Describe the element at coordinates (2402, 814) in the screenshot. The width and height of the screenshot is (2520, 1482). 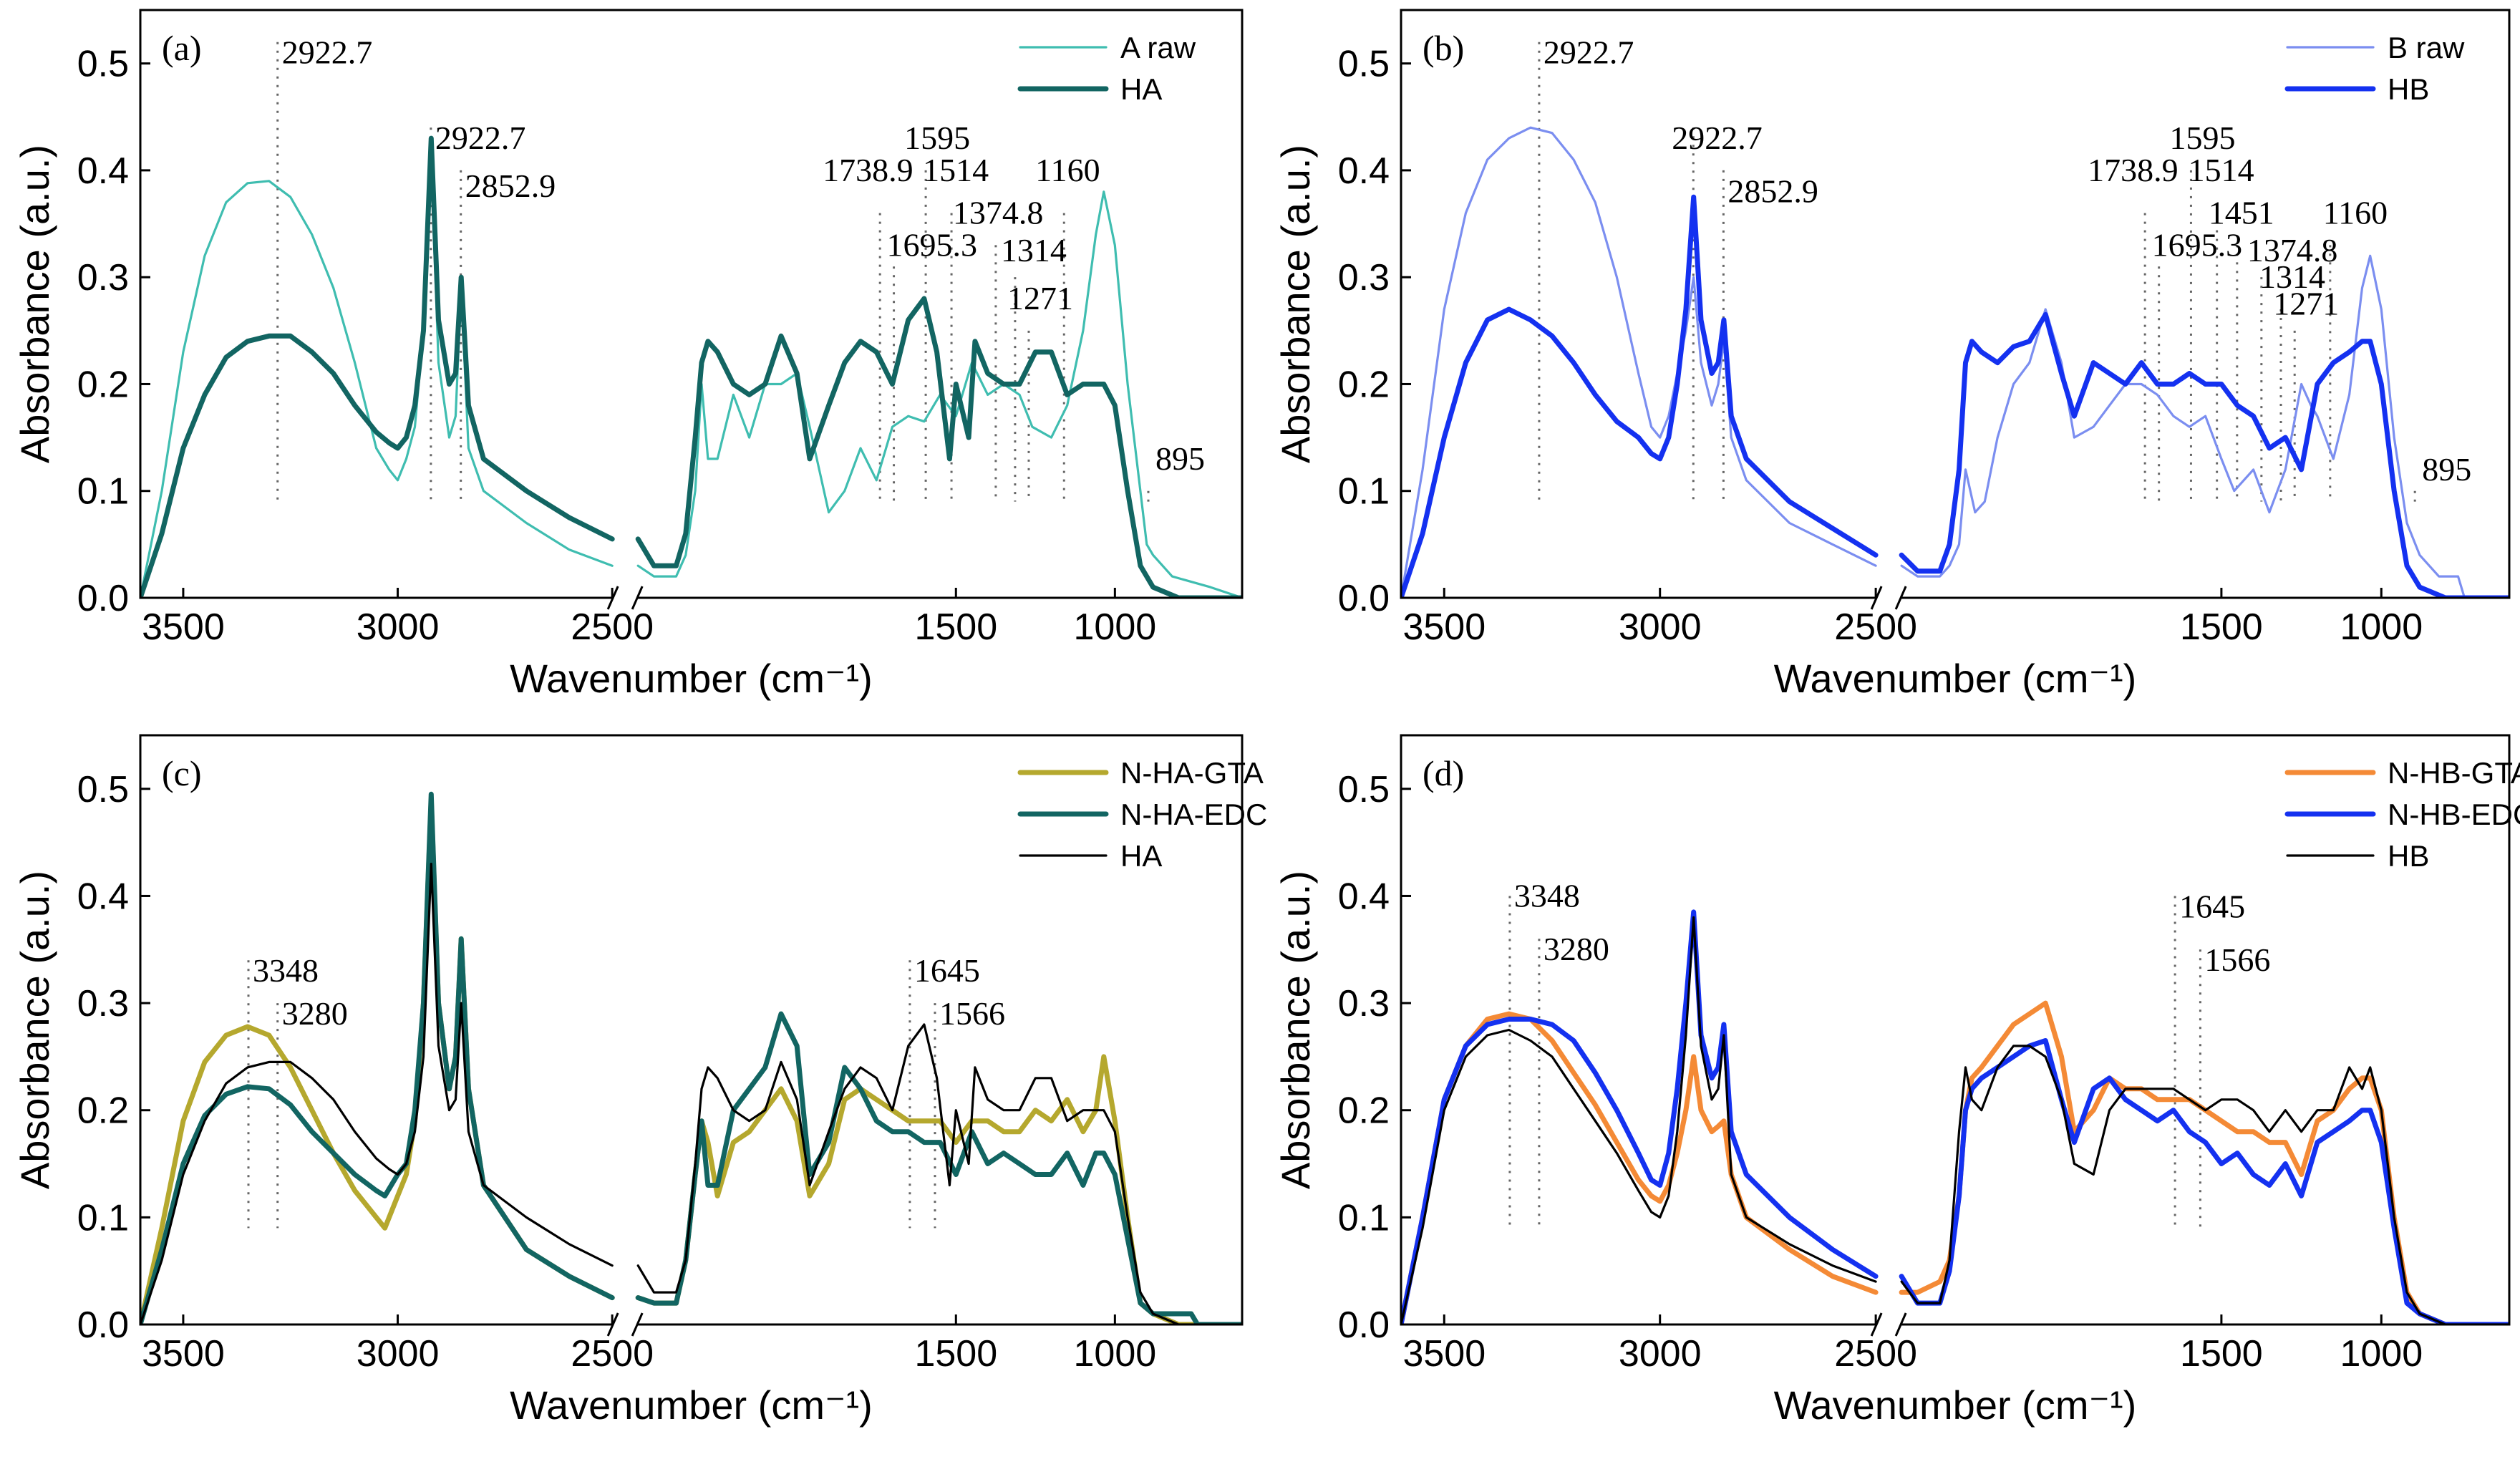
I see `legend: N-HB-GTA N-HB-EDC HB` at that location.